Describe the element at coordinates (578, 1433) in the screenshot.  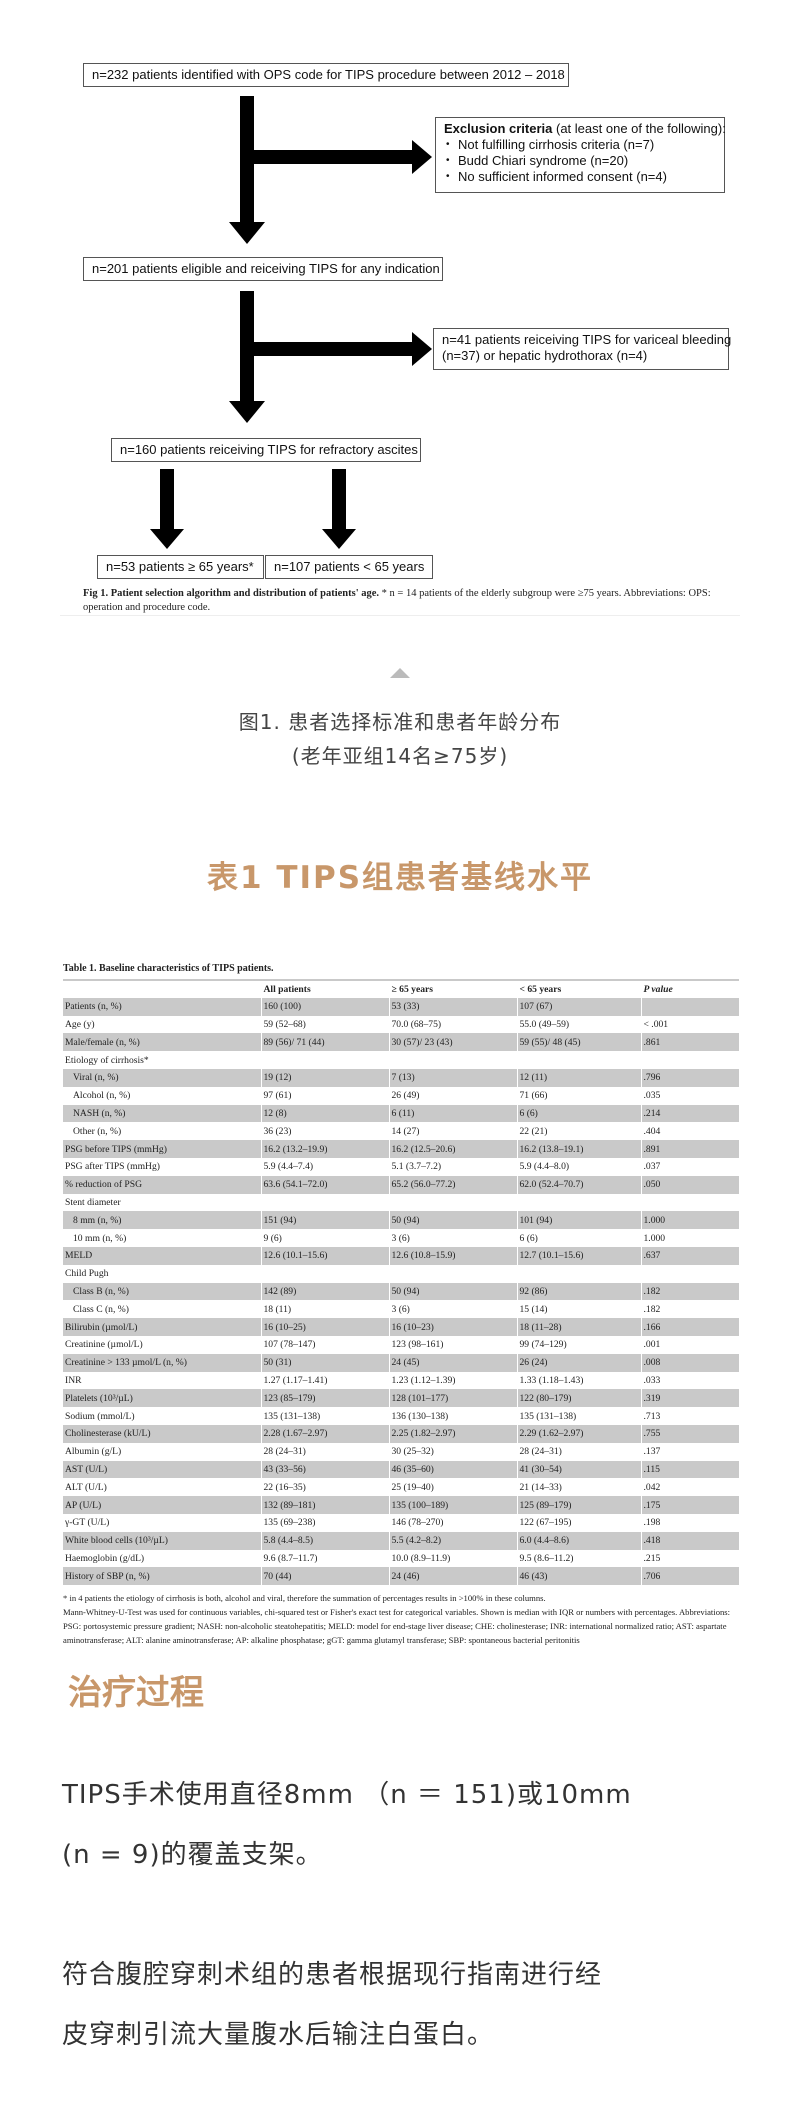
I see `table-cell: 2.29 (1.62–2.97)` at that location.